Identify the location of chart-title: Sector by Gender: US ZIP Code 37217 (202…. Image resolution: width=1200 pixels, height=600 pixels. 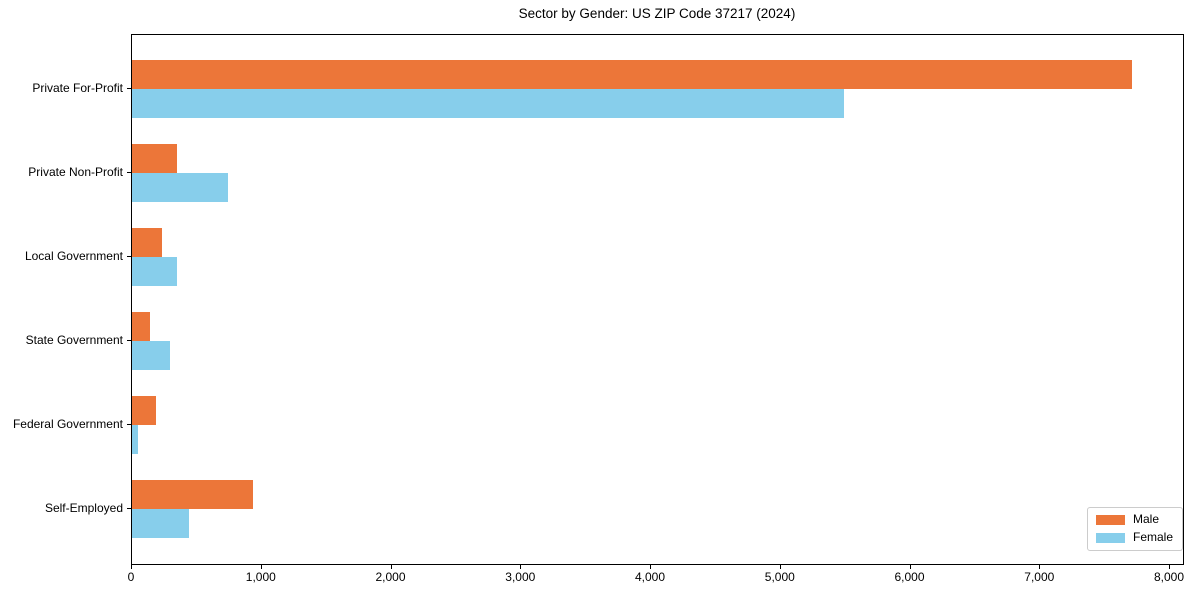
(657, 13).